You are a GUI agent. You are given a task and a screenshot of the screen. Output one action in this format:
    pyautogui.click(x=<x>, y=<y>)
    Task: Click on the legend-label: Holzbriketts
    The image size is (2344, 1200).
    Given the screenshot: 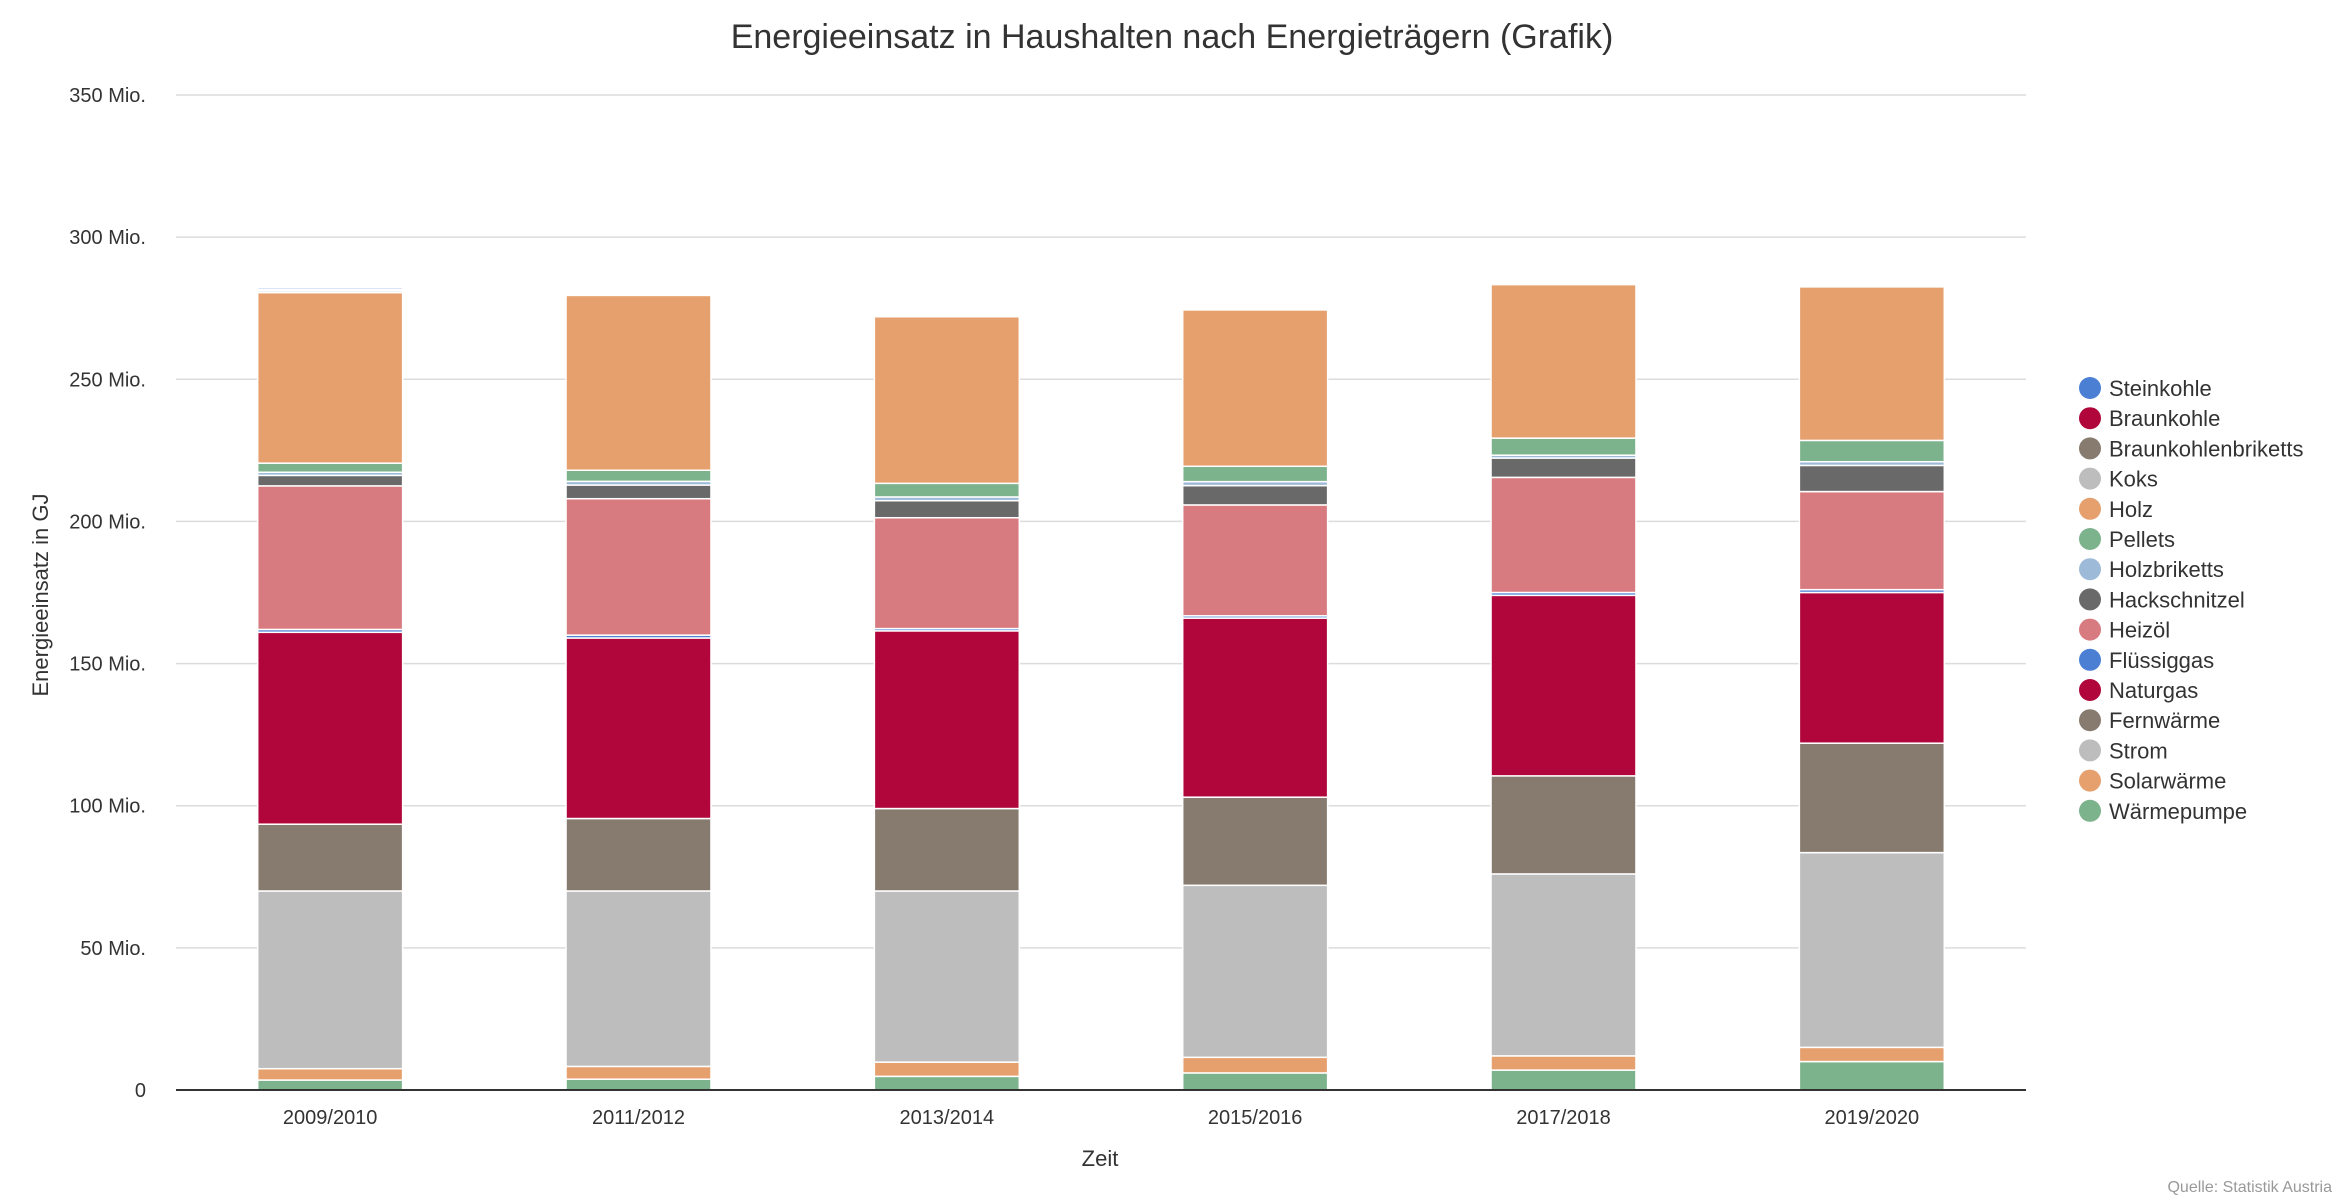 What is the action you would take?
    pyautogui.click(x=2166, y=569)
    